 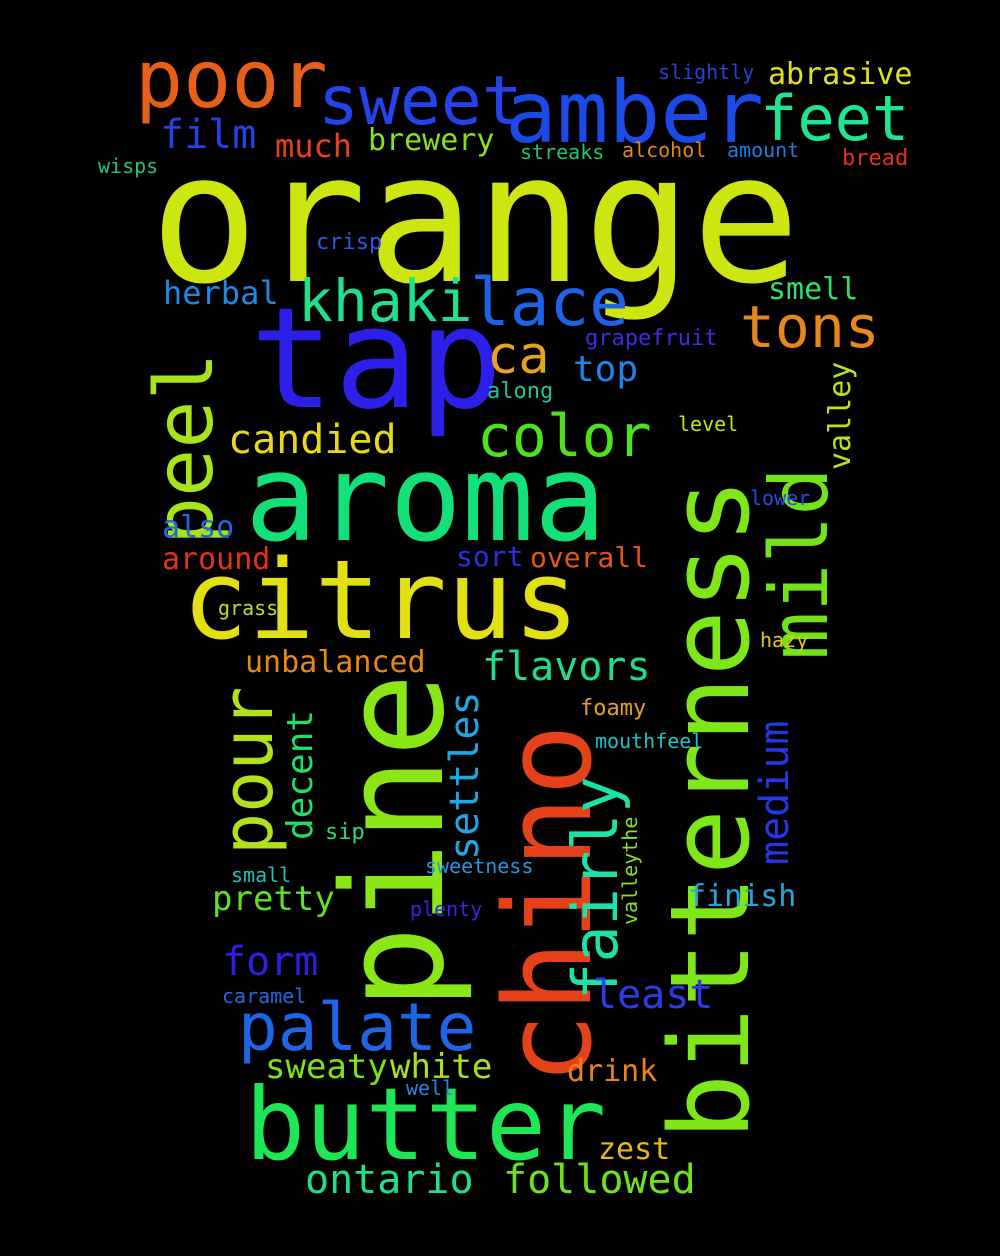 I want to click on word-hazy: hazy, so click(x=784, y=640).